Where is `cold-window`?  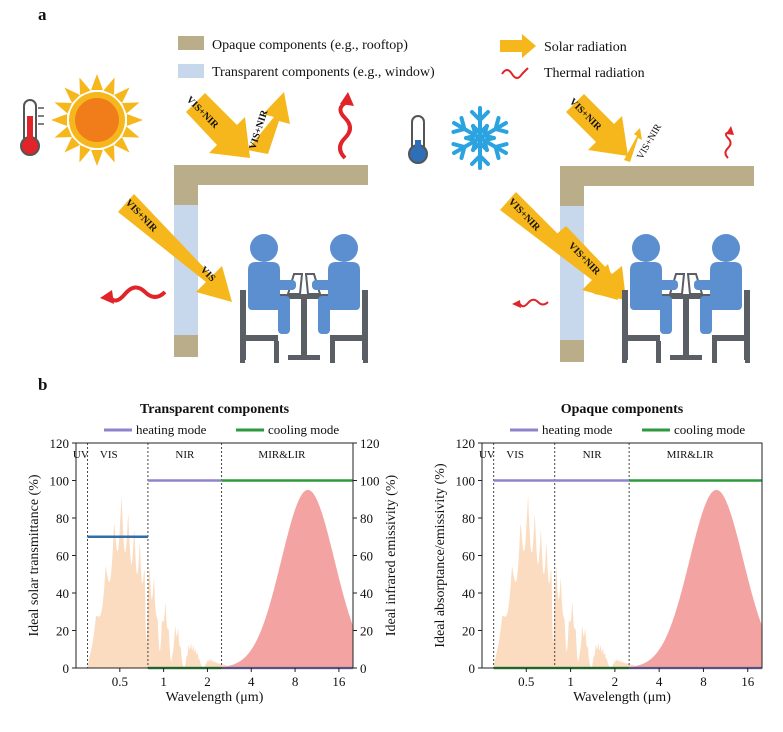
cold-window is located at coordinates (572, 273).